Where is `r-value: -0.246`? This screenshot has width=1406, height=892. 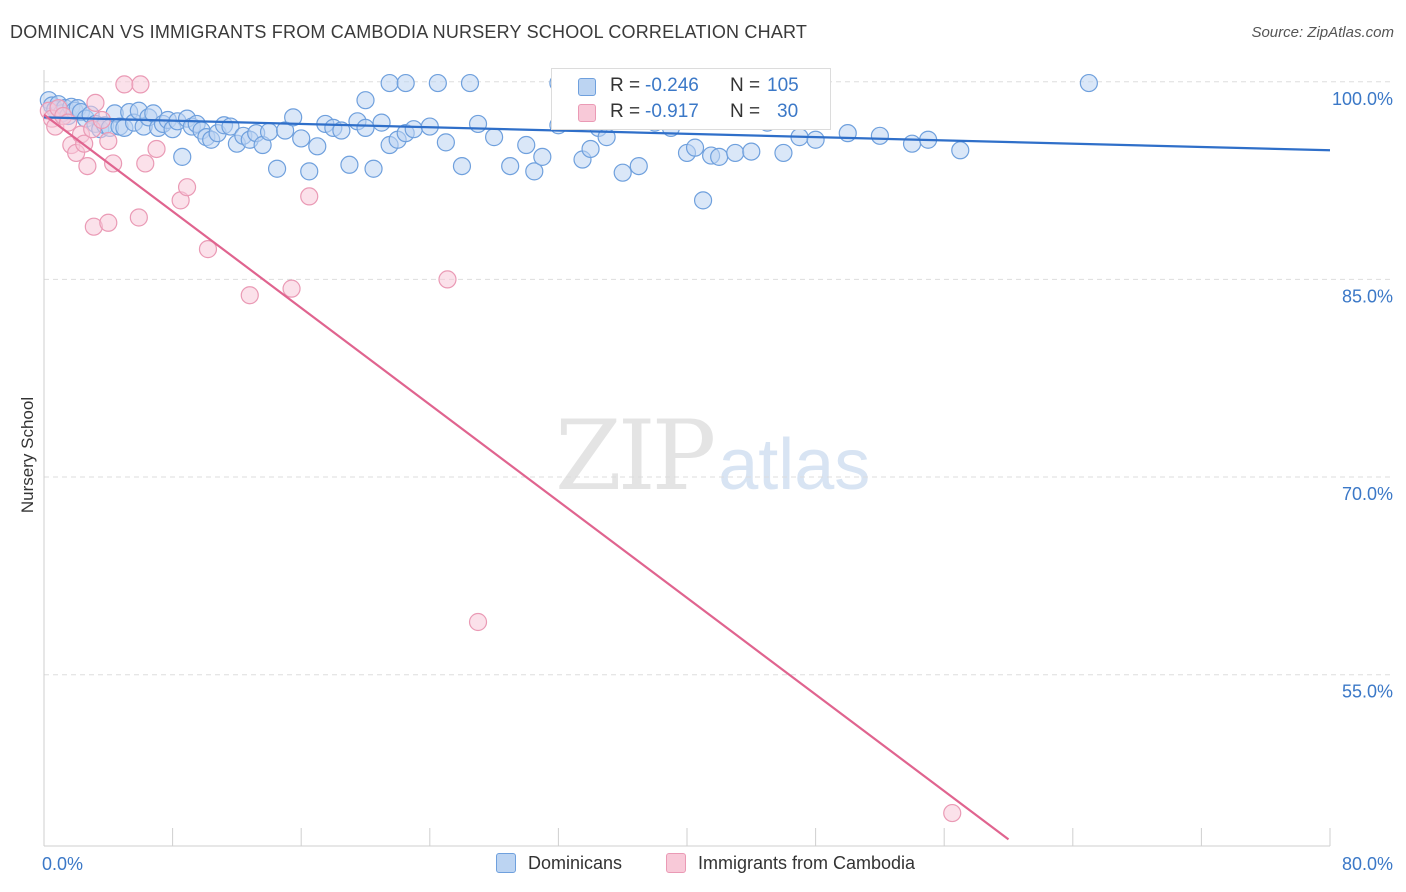 r-value: -0.246 is located at coordinates (672, 85).